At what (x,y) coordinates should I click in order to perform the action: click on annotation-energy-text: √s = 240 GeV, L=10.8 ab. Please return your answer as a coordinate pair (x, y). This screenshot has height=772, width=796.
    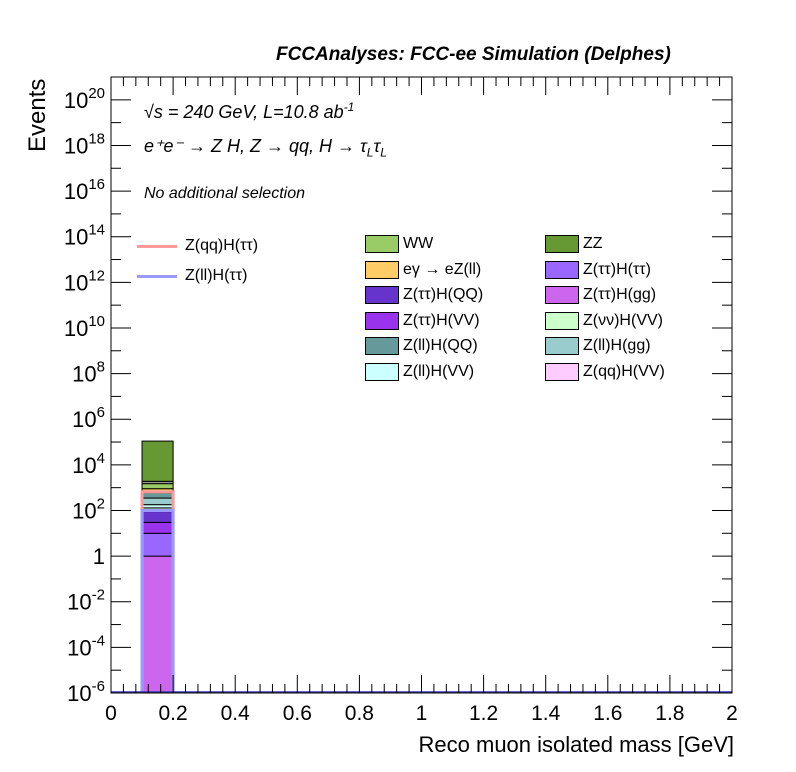
    Looking at the image, I should click on (244, 112).